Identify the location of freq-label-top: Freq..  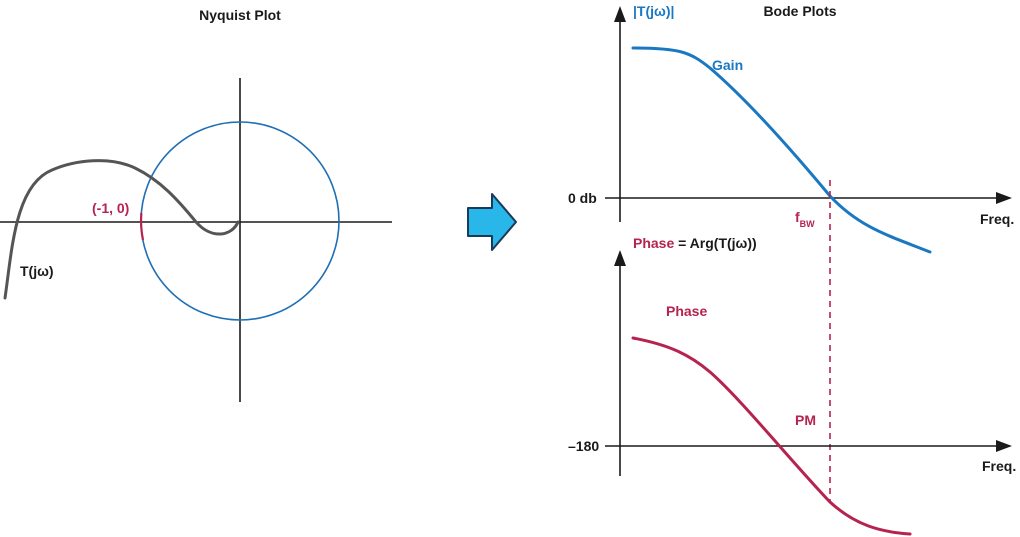
(997, 219).